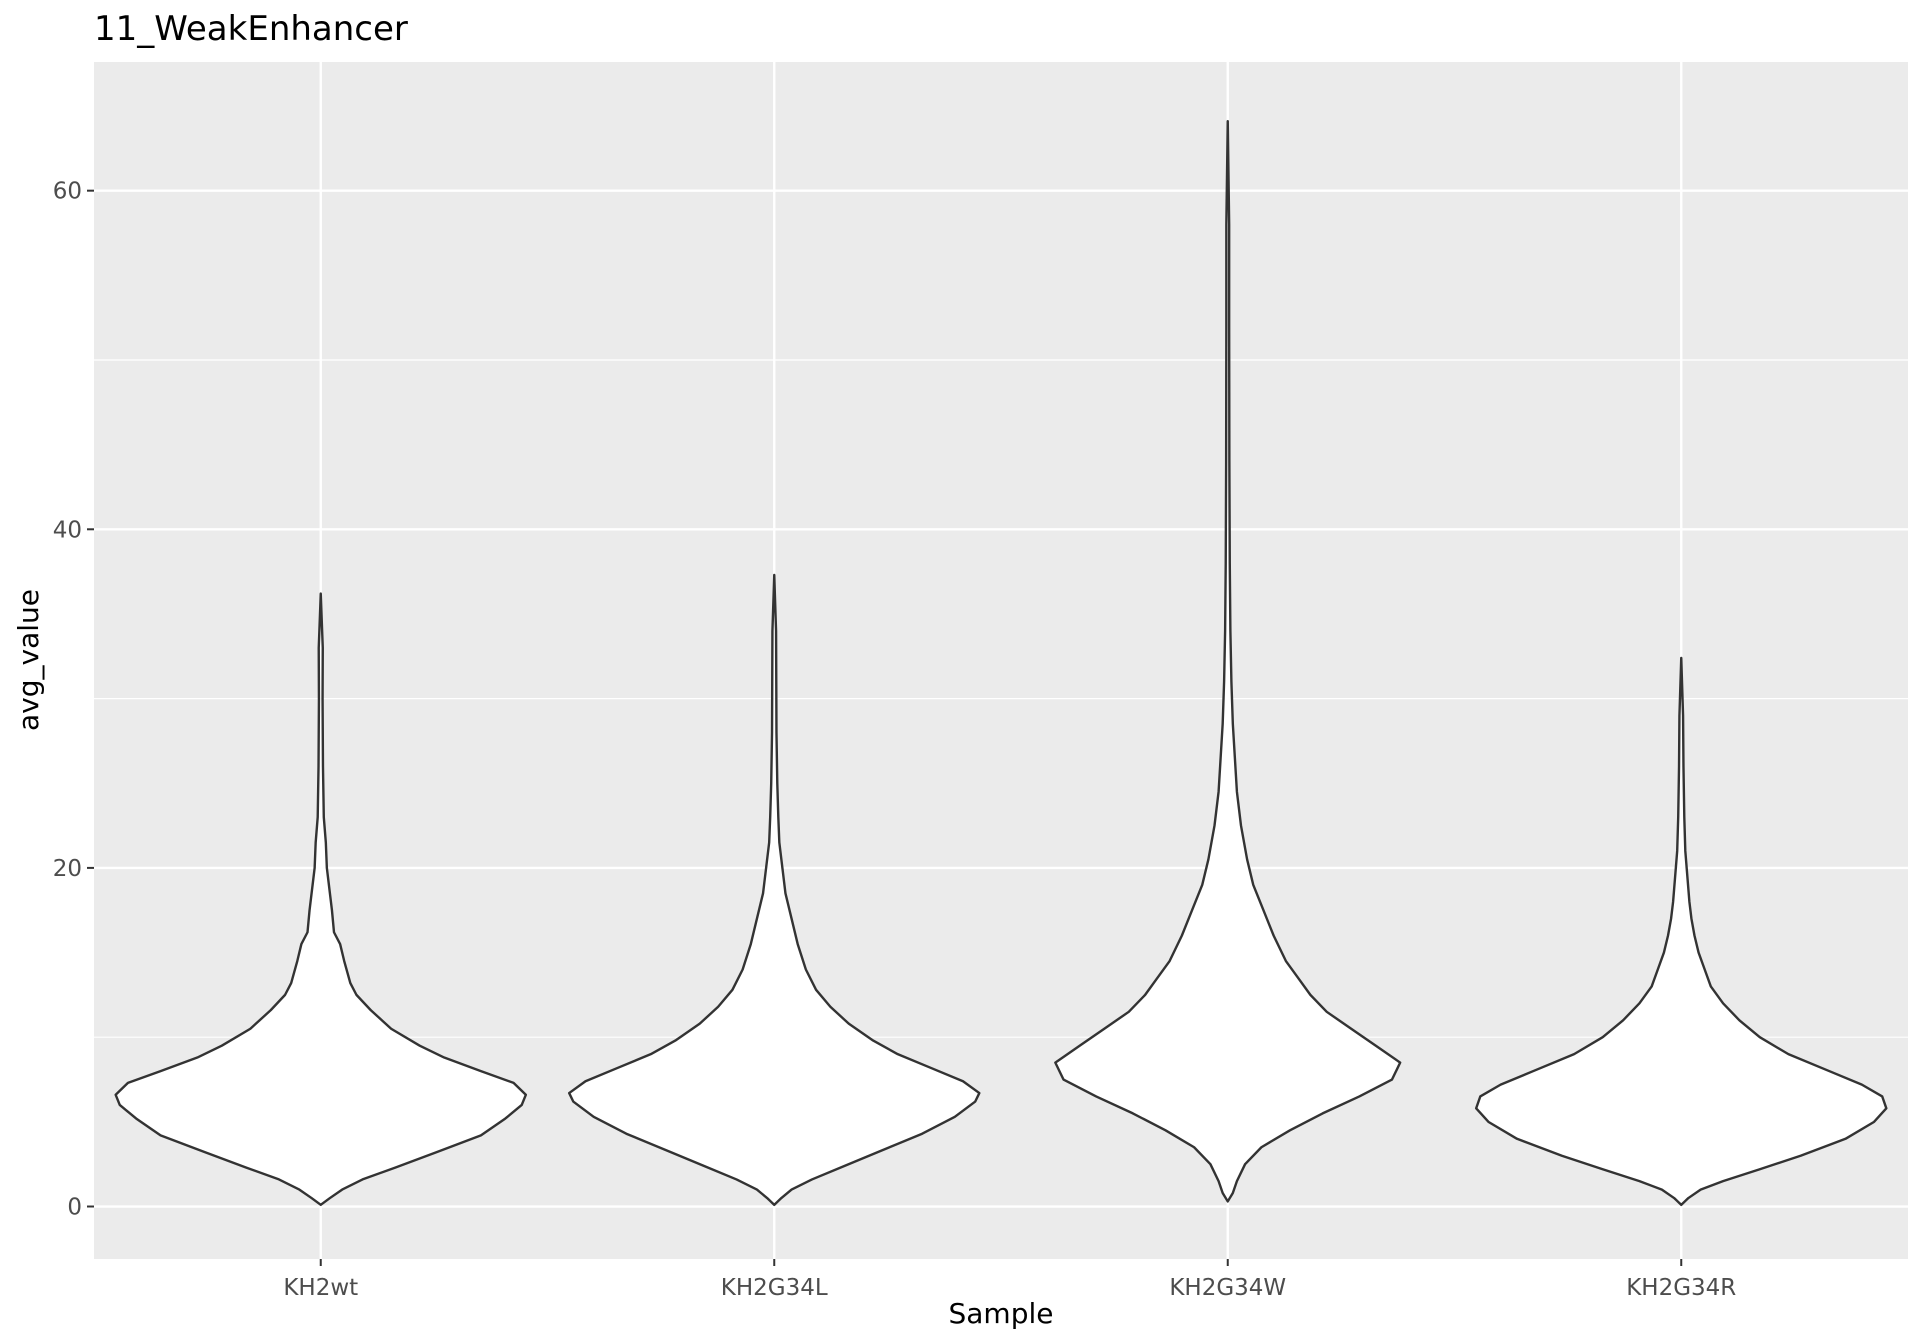  What do you see at coordinates (73, 700) in the screenshot?
I see `y-axis: 0 20 40 60` at bounding box center [73, 700].